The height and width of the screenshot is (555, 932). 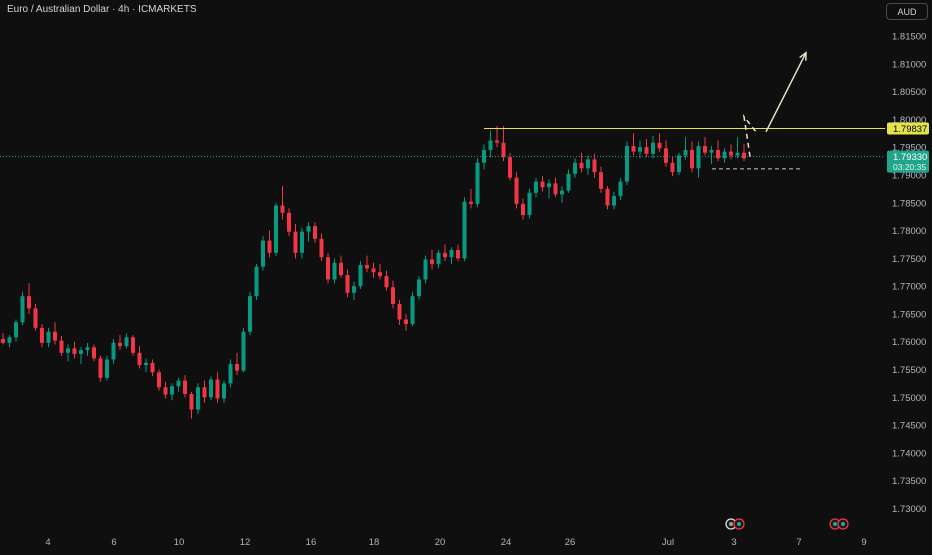 I want to click on time-tick-label: 10, so click(x=179, y=542).